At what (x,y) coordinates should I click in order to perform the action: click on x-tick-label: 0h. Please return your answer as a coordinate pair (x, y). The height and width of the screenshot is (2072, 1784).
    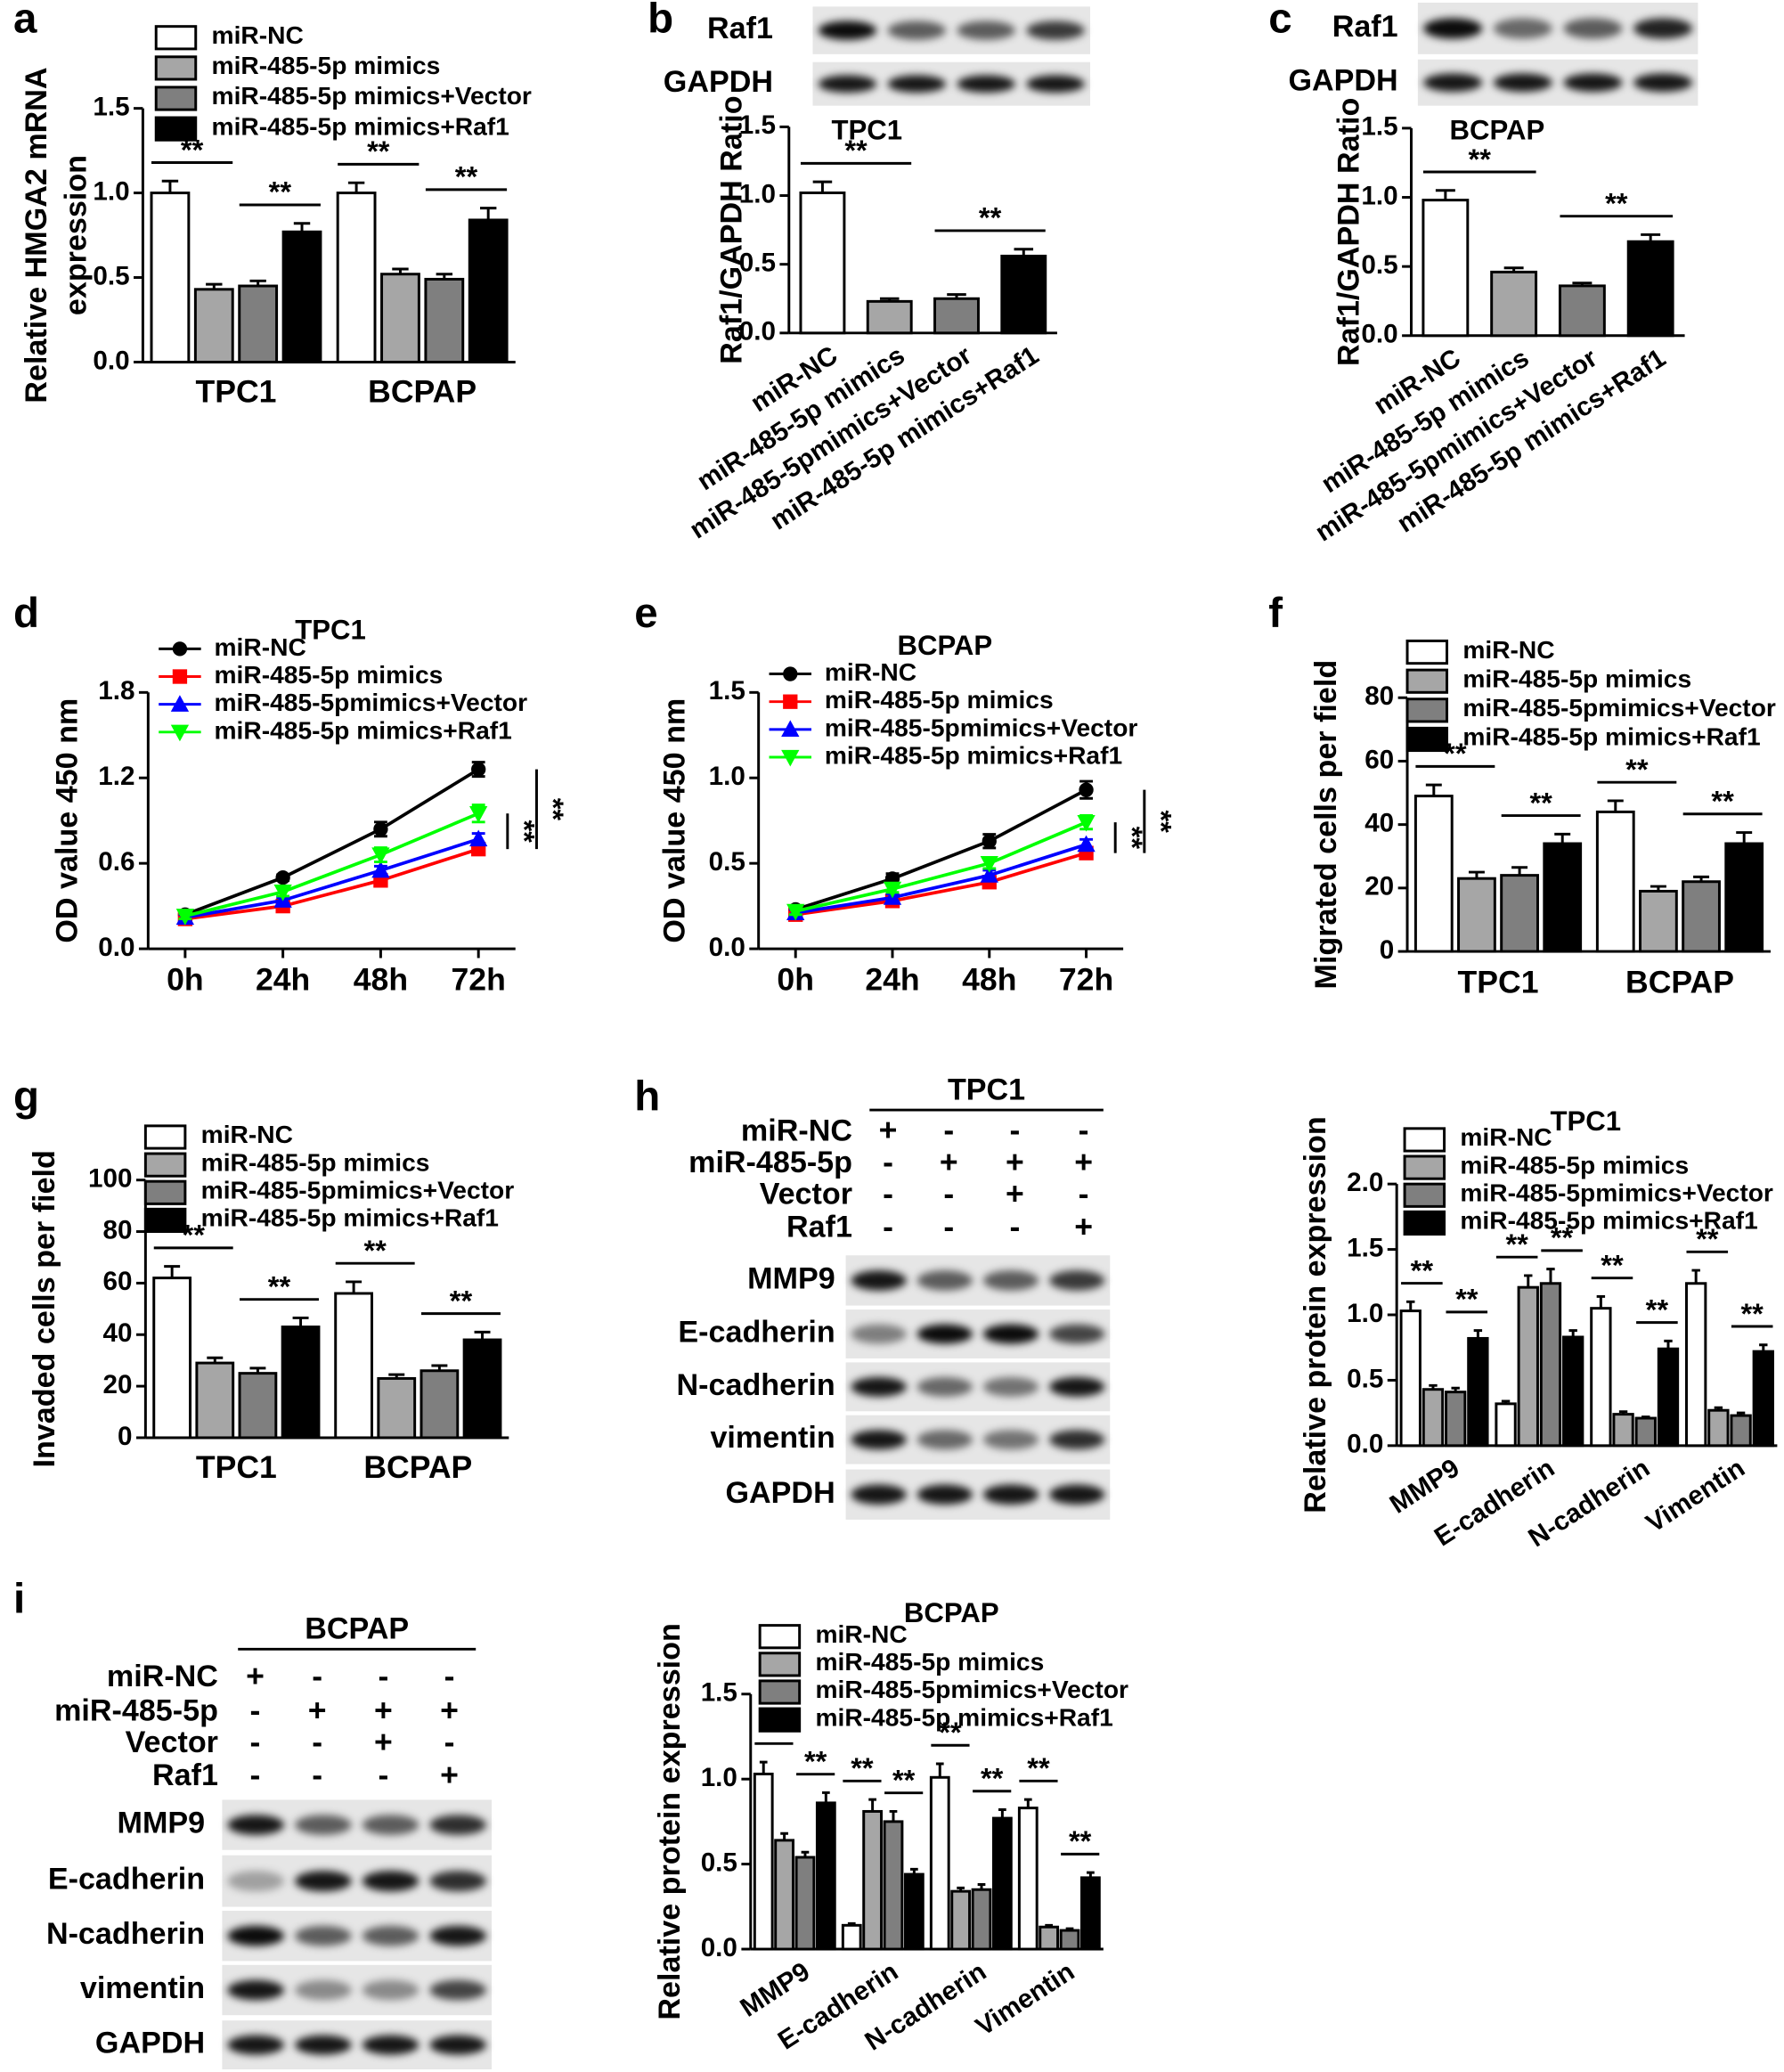
    Looking at the image, I should click on (796, 980).